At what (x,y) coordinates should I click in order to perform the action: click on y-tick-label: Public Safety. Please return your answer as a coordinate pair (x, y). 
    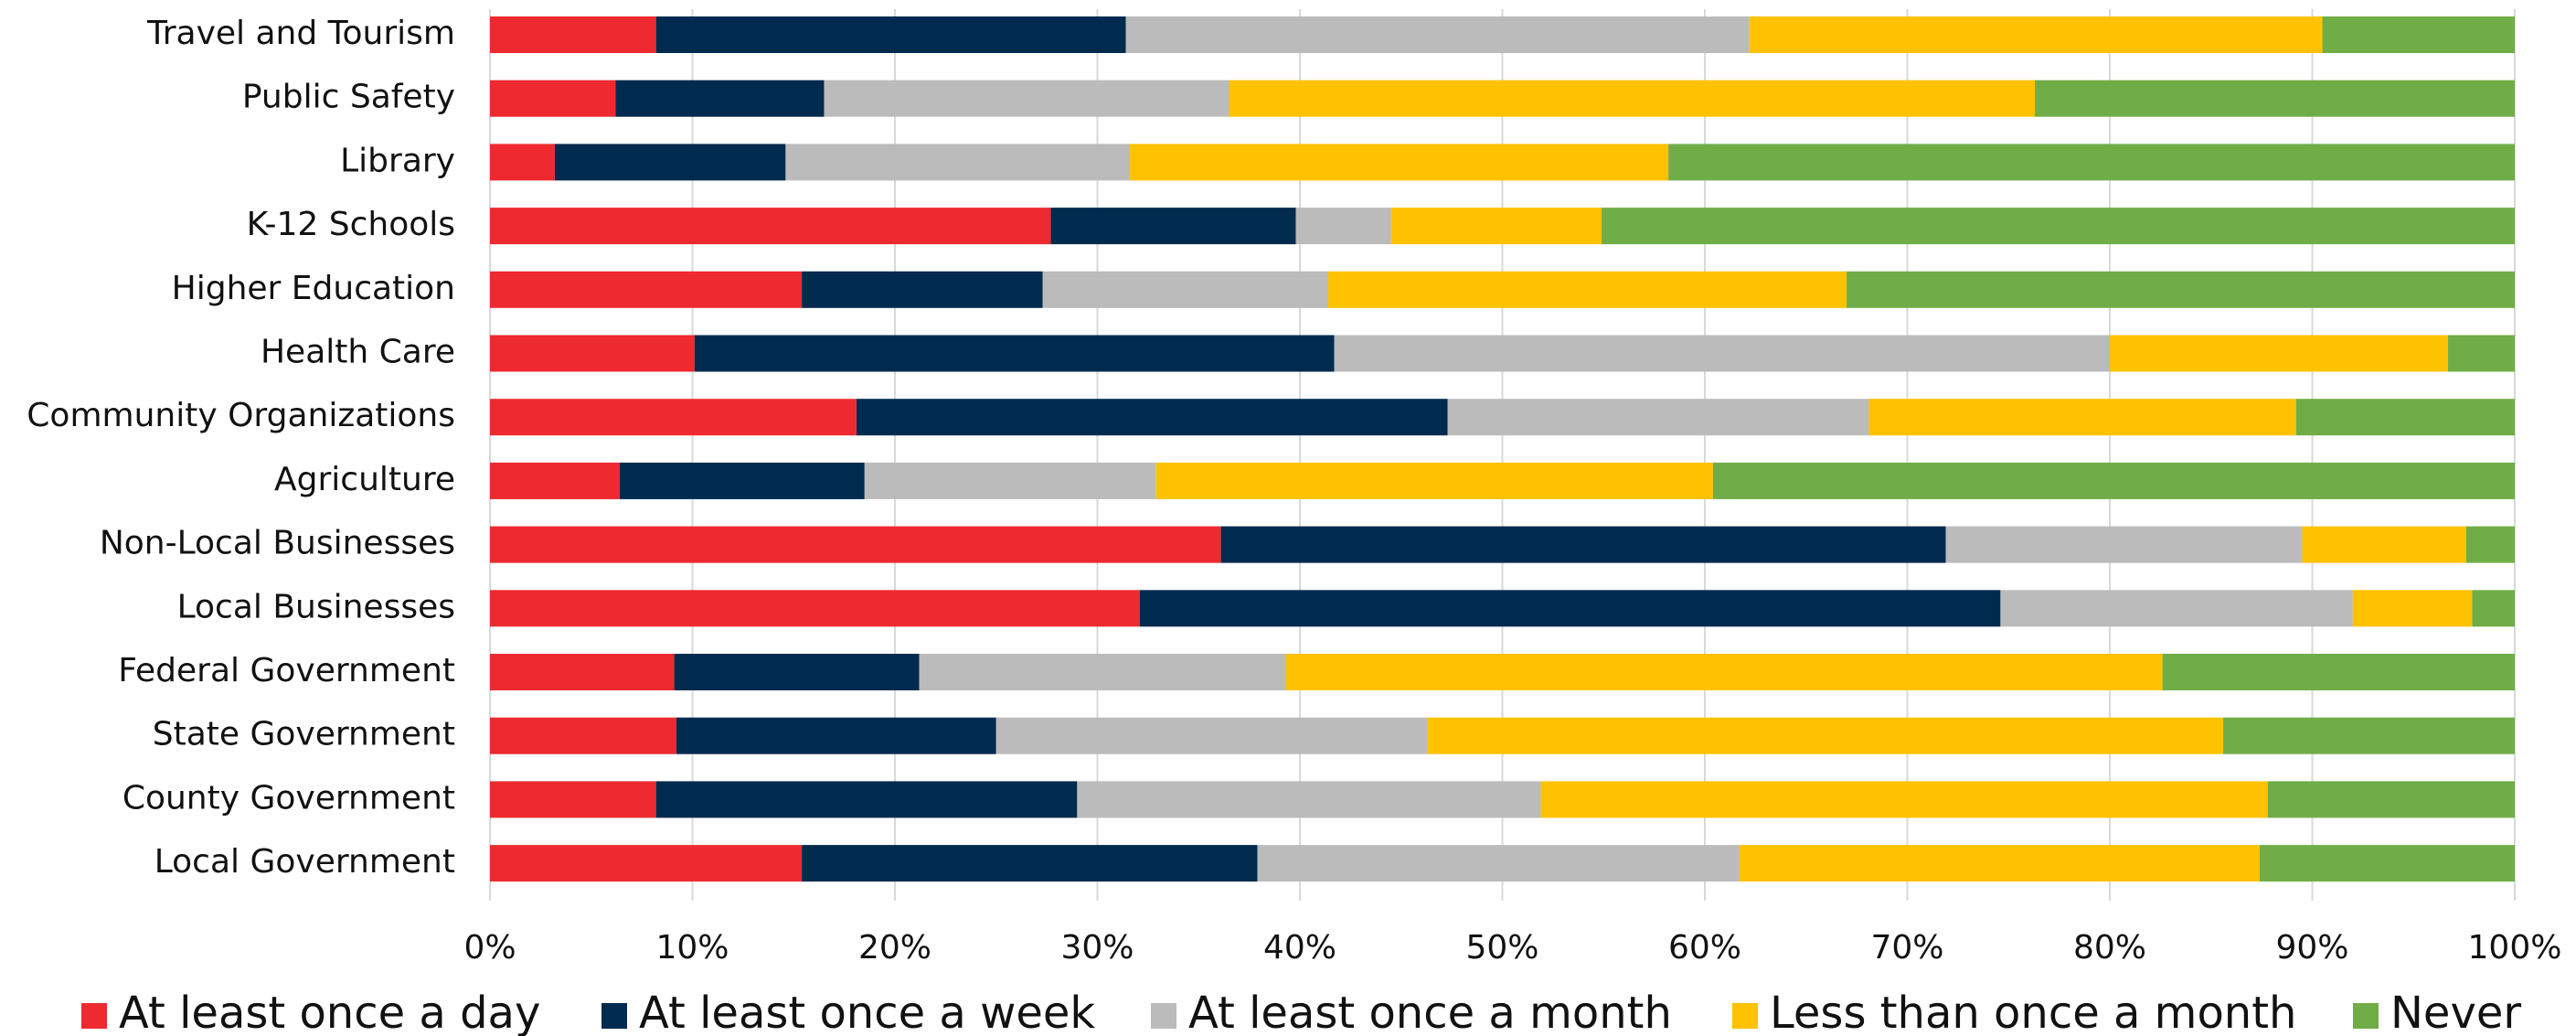
    Looking at the image, I should click on (348, 97).